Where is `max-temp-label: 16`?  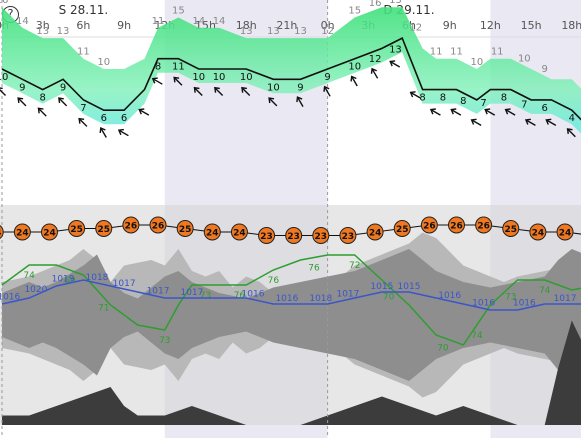 max-temp-label: 16 is located at coordinates (375, 4).